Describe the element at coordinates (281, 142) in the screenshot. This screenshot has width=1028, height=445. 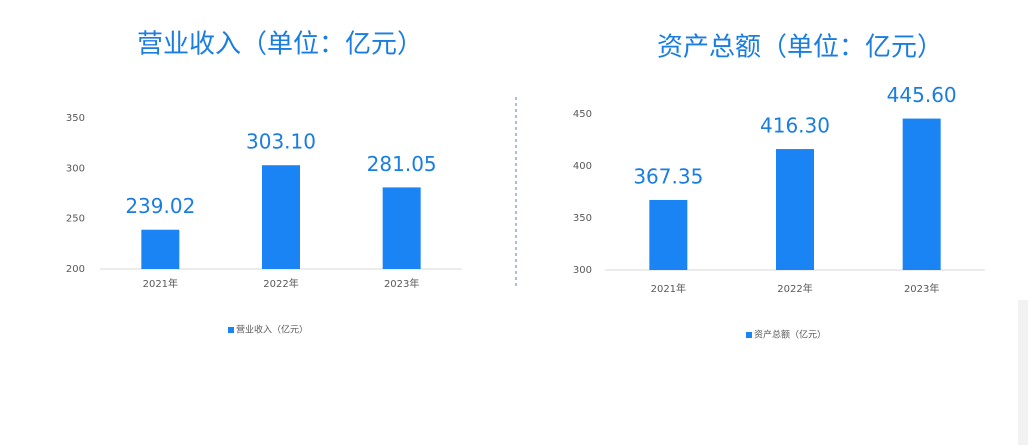
I see `value-label: 303.10` at that location.